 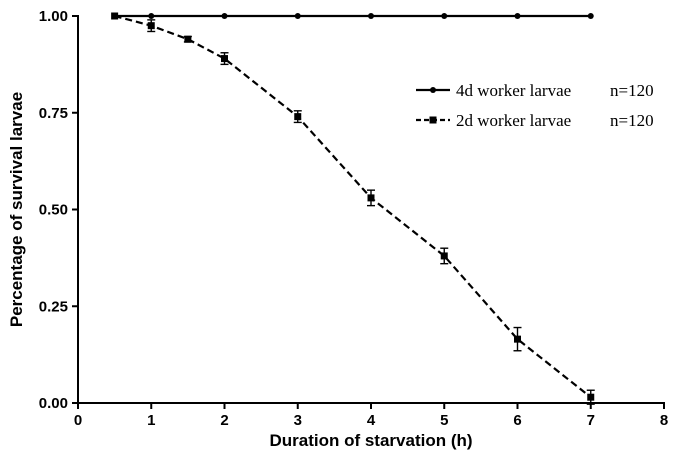 I want to click on y-axis-title: Percentage of survival larvae, so click(x=16, y=209).